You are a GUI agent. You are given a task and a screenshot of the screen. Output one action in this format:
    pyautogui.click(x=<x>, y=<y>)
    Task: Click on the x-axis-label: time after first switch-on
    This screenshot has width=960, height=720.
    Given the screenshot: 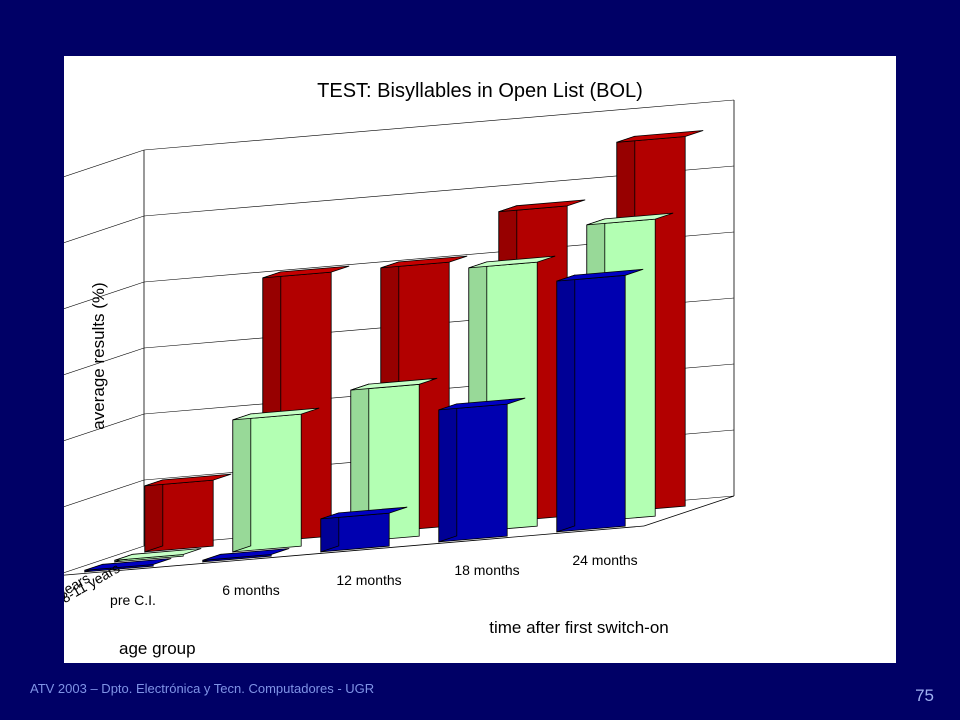 What is the action you would take?
    pyautogui.click(x=579, y=627)
    